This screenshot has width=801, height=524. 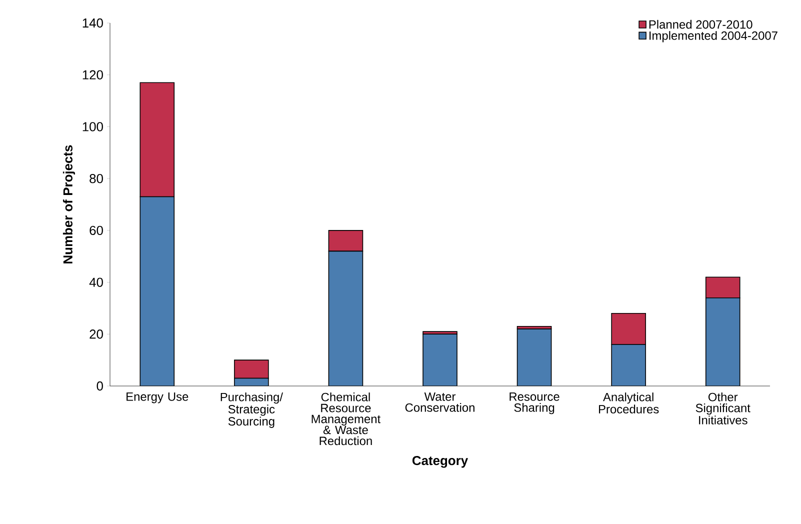 I want to click on y-tick-label: 100, so click(x=92, y=127).